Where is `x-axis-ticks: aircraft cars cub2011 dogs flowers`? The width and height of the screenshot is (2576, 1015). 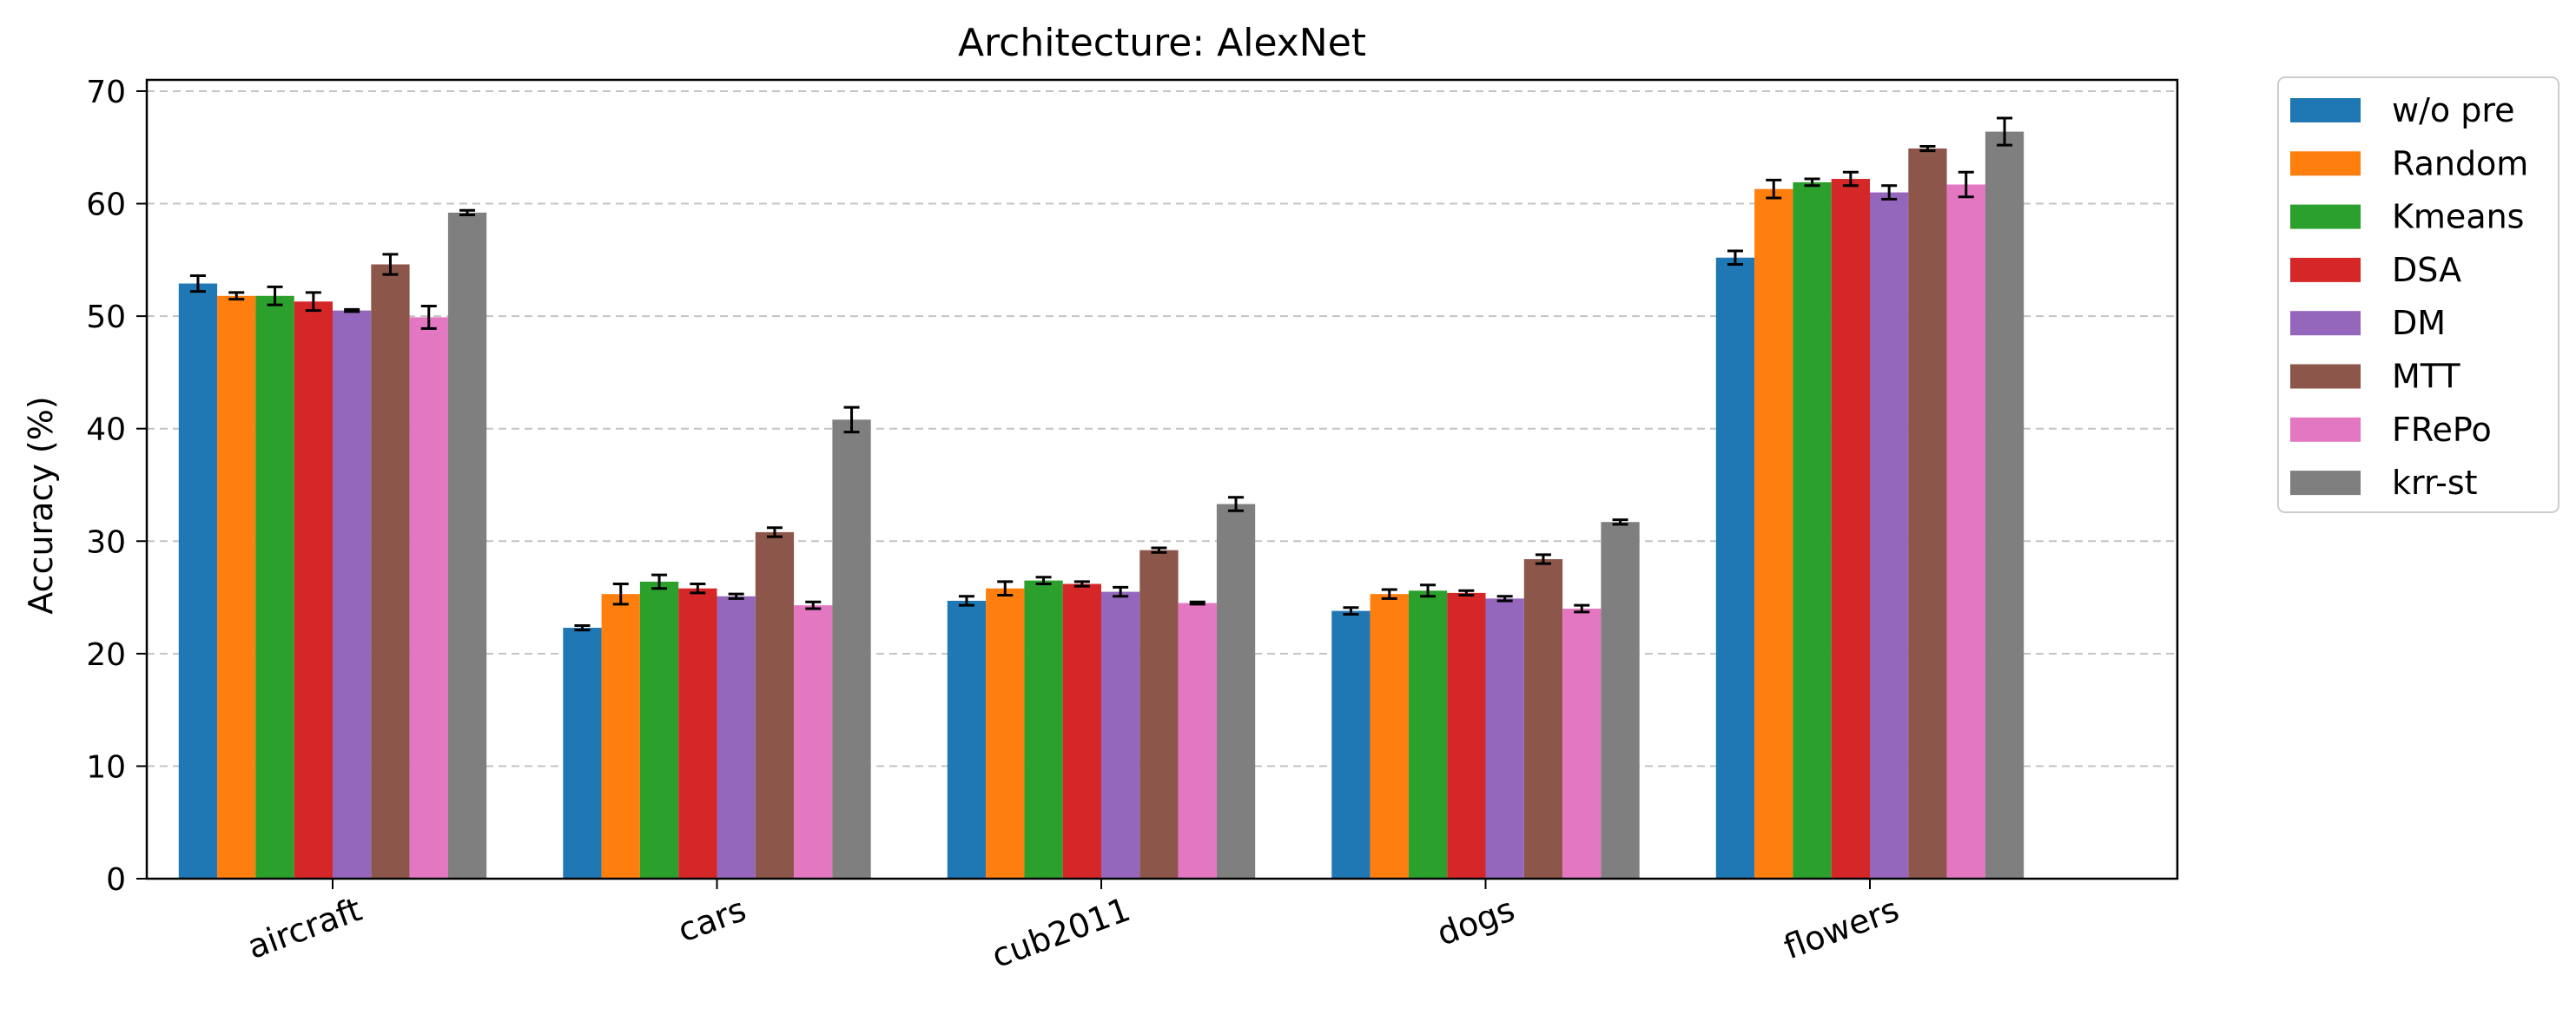
x-axis-ticks: aircraft cars cub2011 dogs flowers is located at coordinates (1073, 927).